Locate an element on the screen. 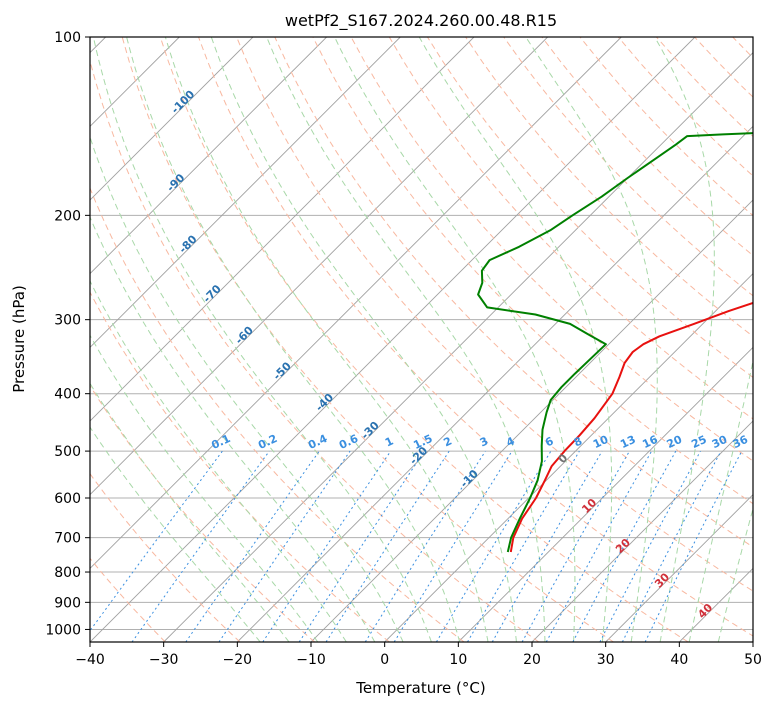  mixing-ratio-label: 10 is located at coordinates (601, 442).